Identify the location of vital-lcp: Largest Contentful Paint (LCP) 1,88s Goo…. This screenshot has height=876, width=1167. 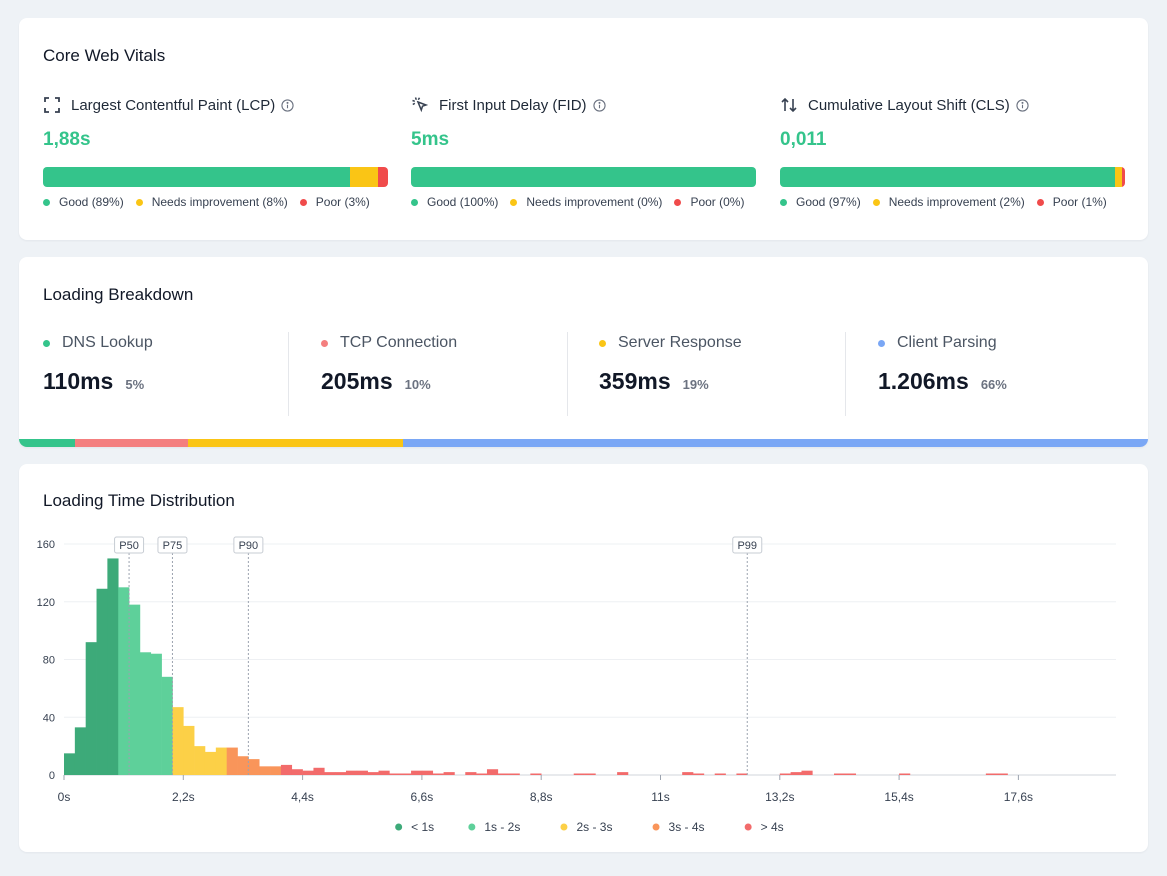
(215, 151).